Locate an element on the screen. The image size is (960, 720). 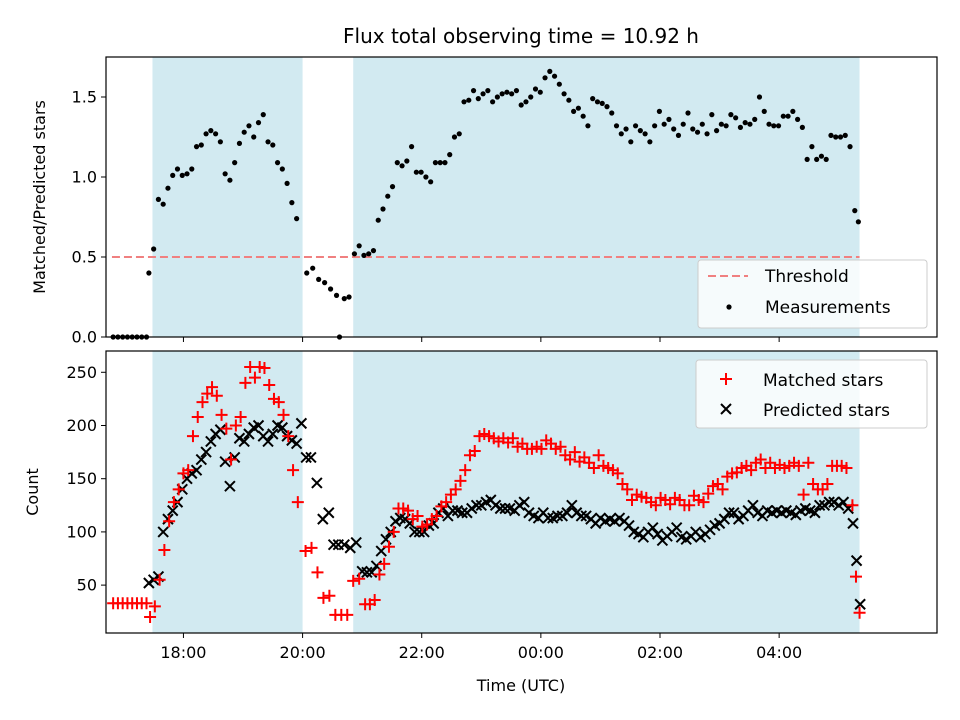
bottom-legend: Matched stars Predicted stars is located at coordinates (811, 394).